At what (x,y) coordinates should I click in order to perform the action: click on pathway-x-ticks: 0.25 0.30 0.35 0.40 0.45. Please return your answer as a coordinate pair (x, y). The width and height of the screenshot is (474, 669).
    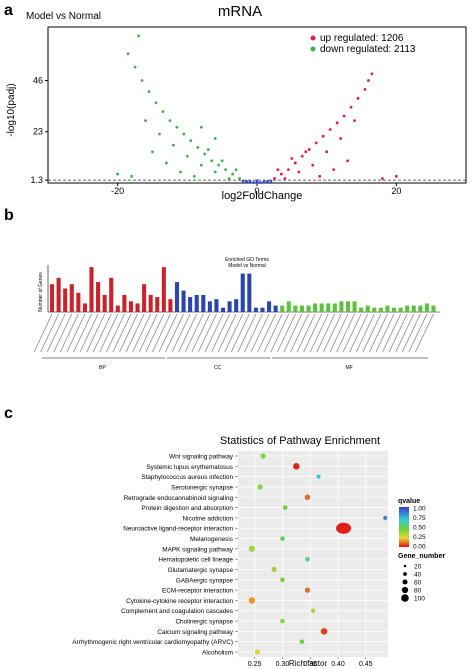
    Looking at the image, I should click on (310, 662).